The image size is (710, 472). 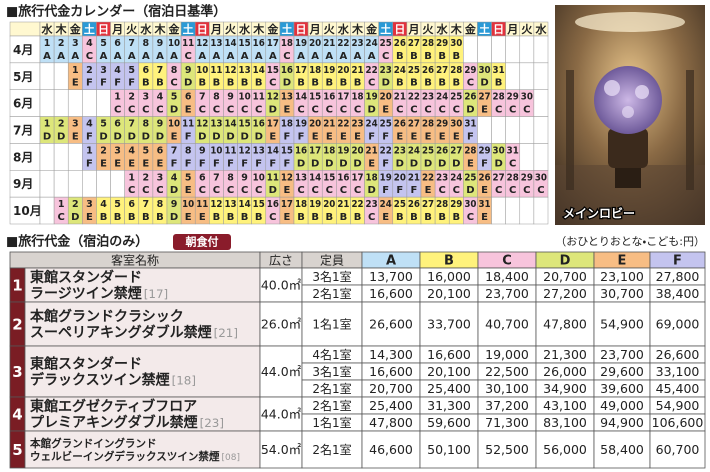 What do you see at coordinates (470, 29) in the screenshot?
I see `weekday-label: 金` at bounding box center [470, 29].